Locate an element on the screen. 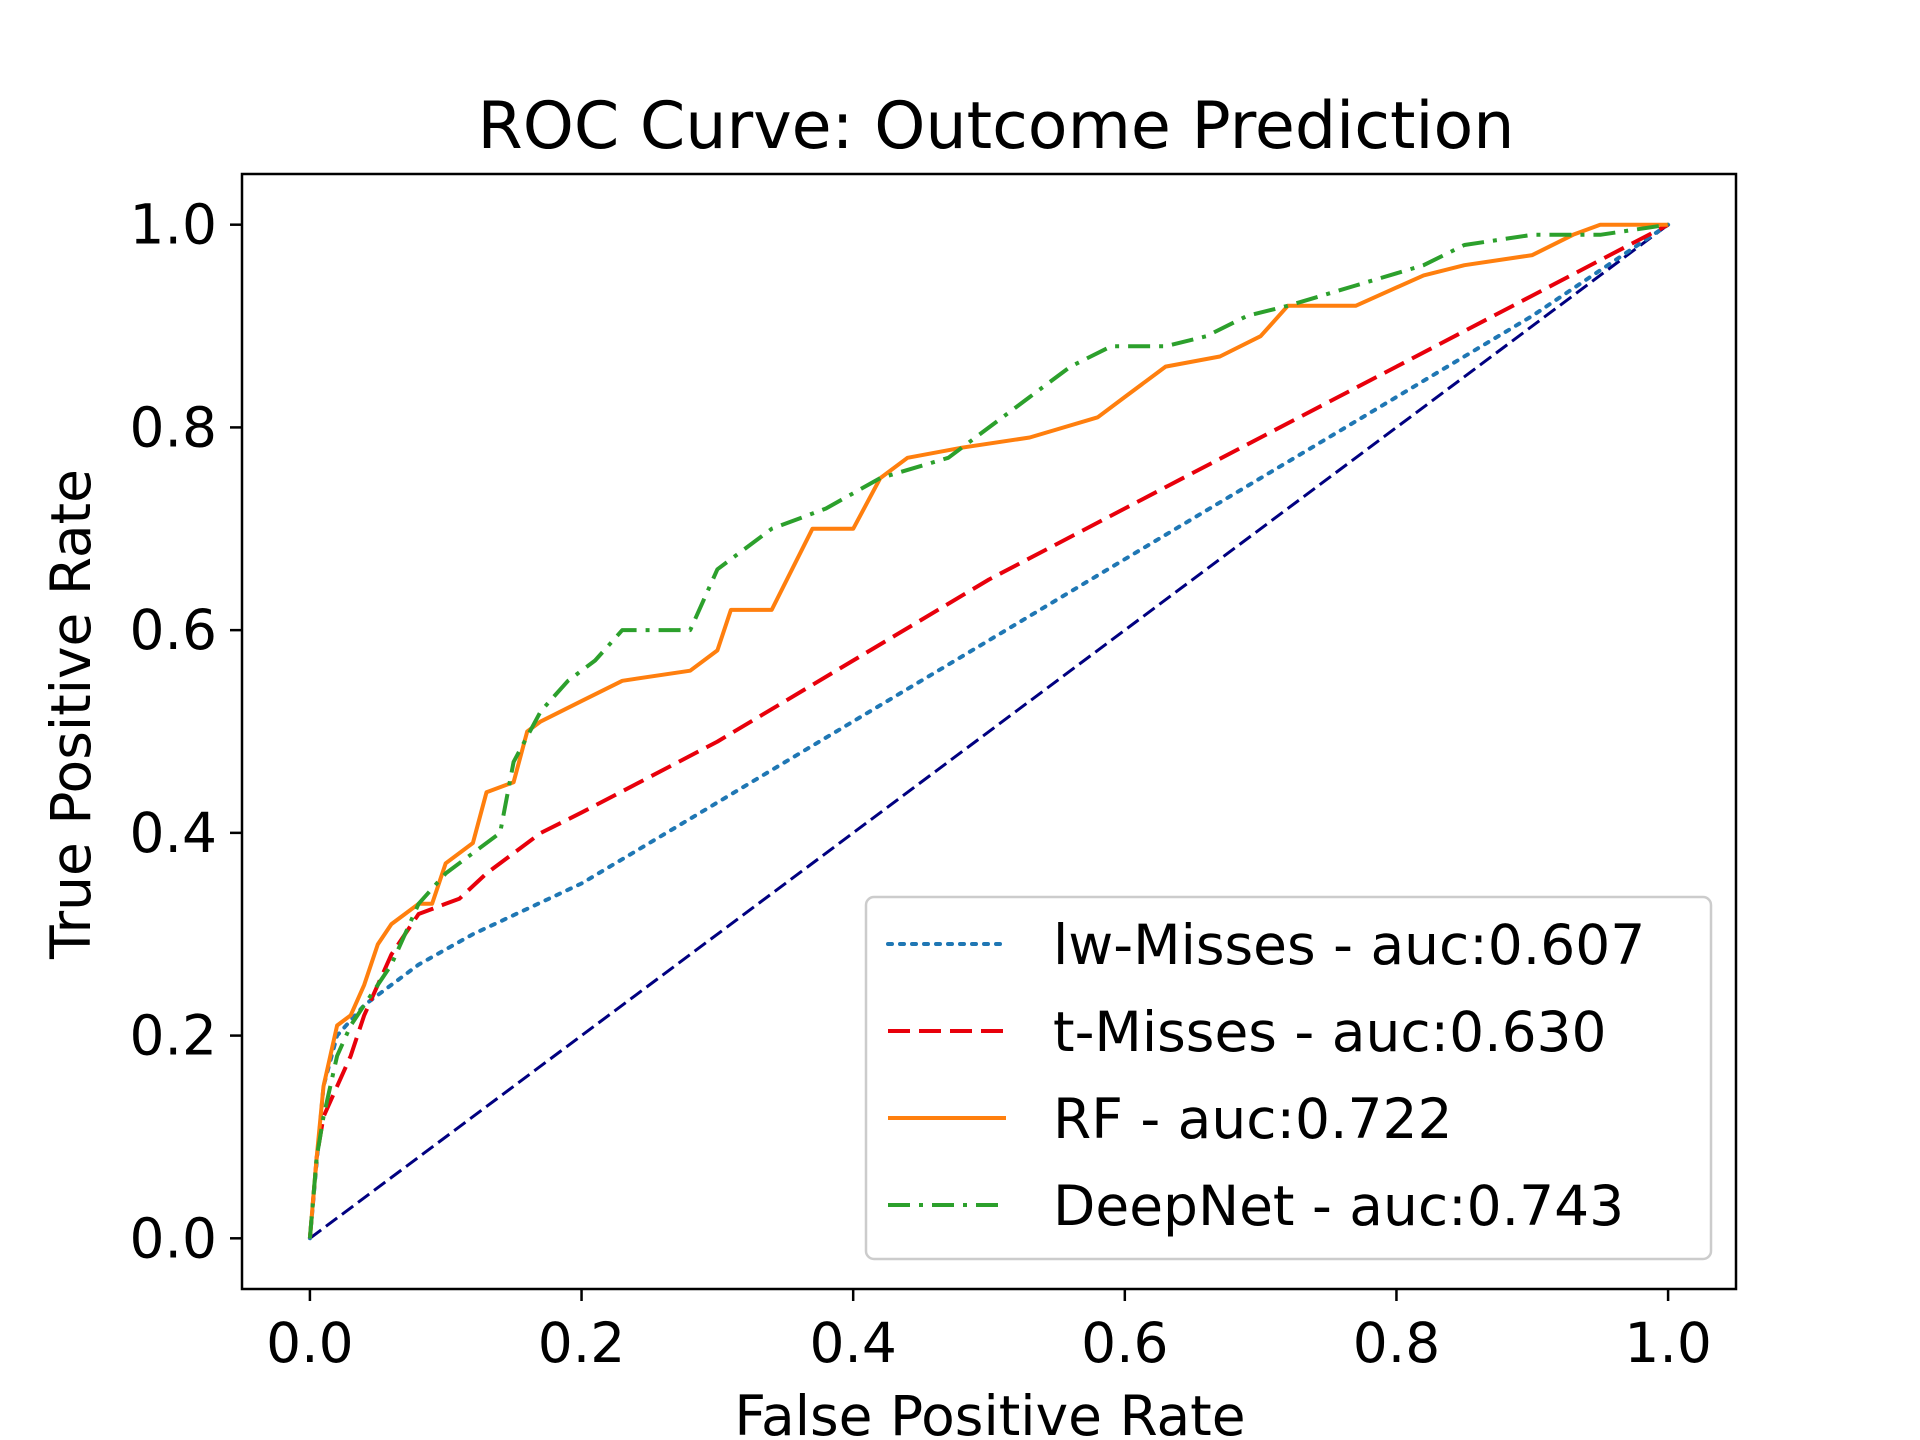  chart-title: ROC Curve: Outcome Prediction is located at coordinates (996, 126).